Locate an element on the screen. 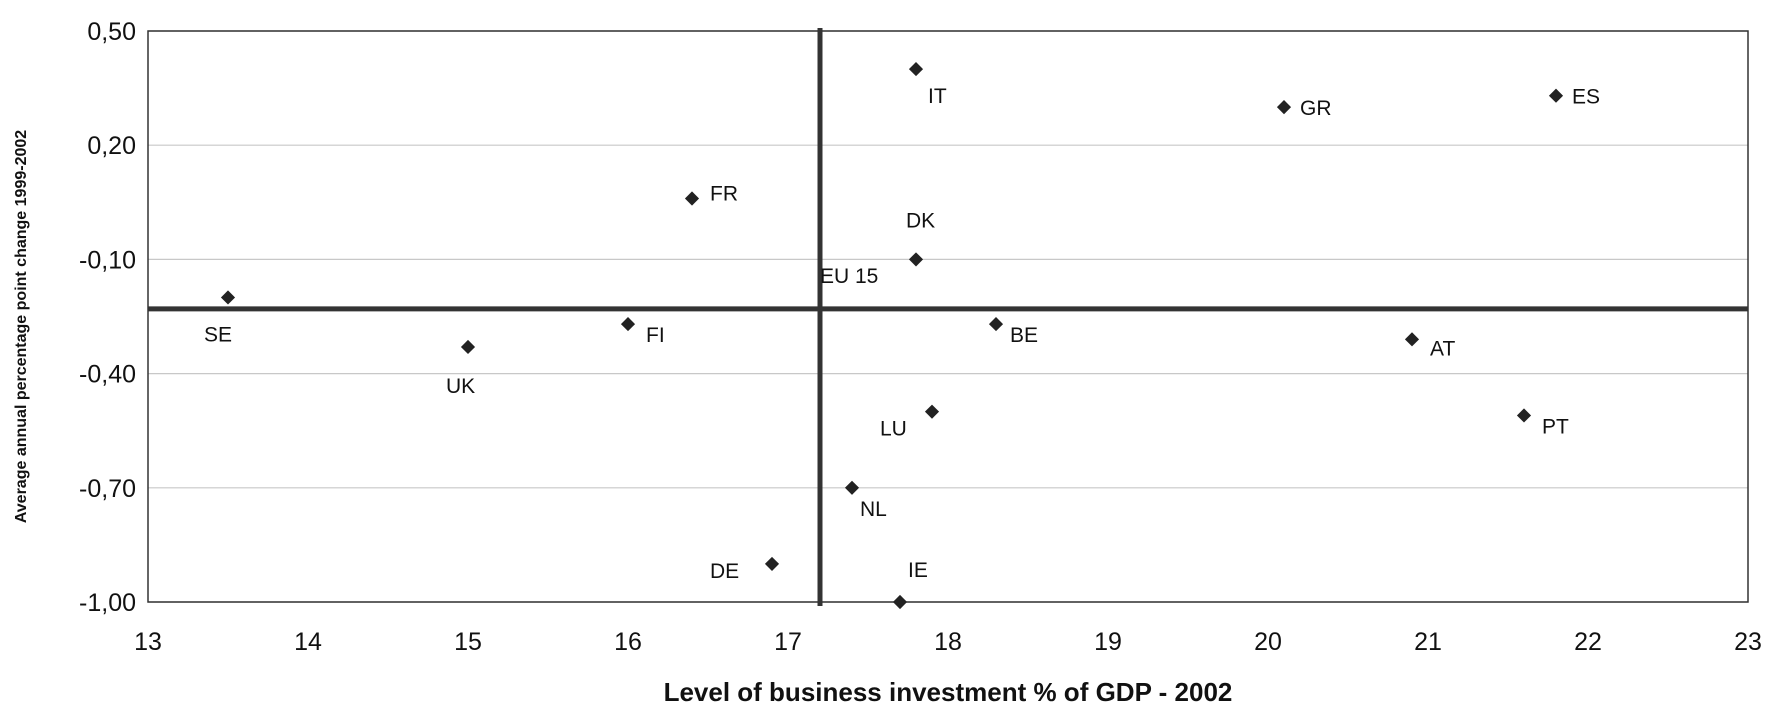 The height and width of the screenshot is (711, 1782). y-tick-label: -0,40 is located at coordinates (107, 375).